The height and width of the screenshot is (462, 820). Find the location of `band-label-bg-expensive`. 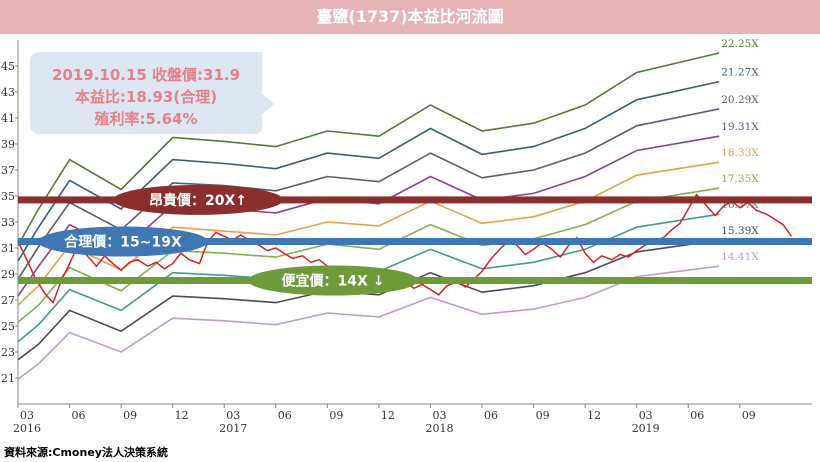

band-label-bg-expensive is located at coordinates (198, 199).